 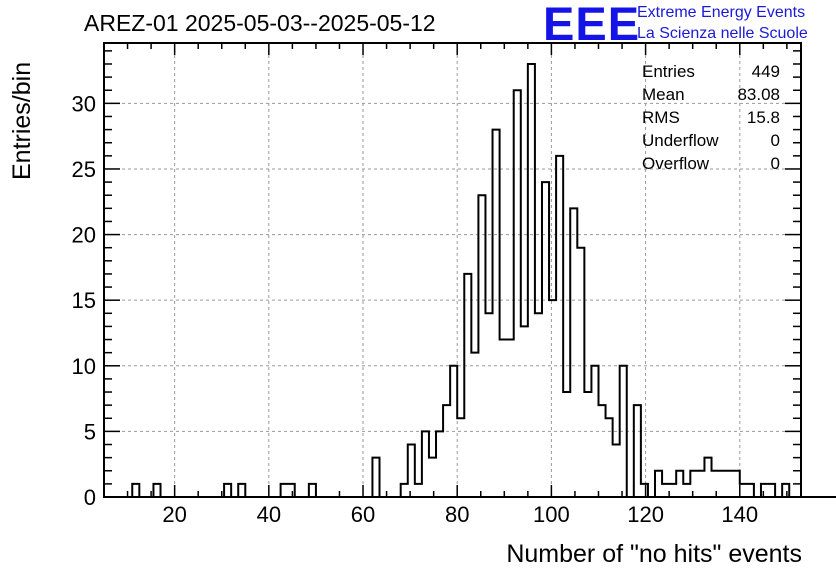 What do you see at coordinates (84, 169) in the screenshot?
I see `y-tick-label: 25` at bounding box center [84, 169].